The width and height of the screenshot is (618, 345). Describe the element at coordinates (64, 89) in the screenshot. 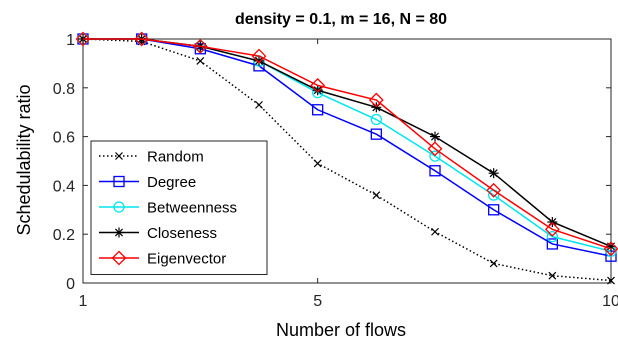

I see `y-tick-label: 0.8` at that location.